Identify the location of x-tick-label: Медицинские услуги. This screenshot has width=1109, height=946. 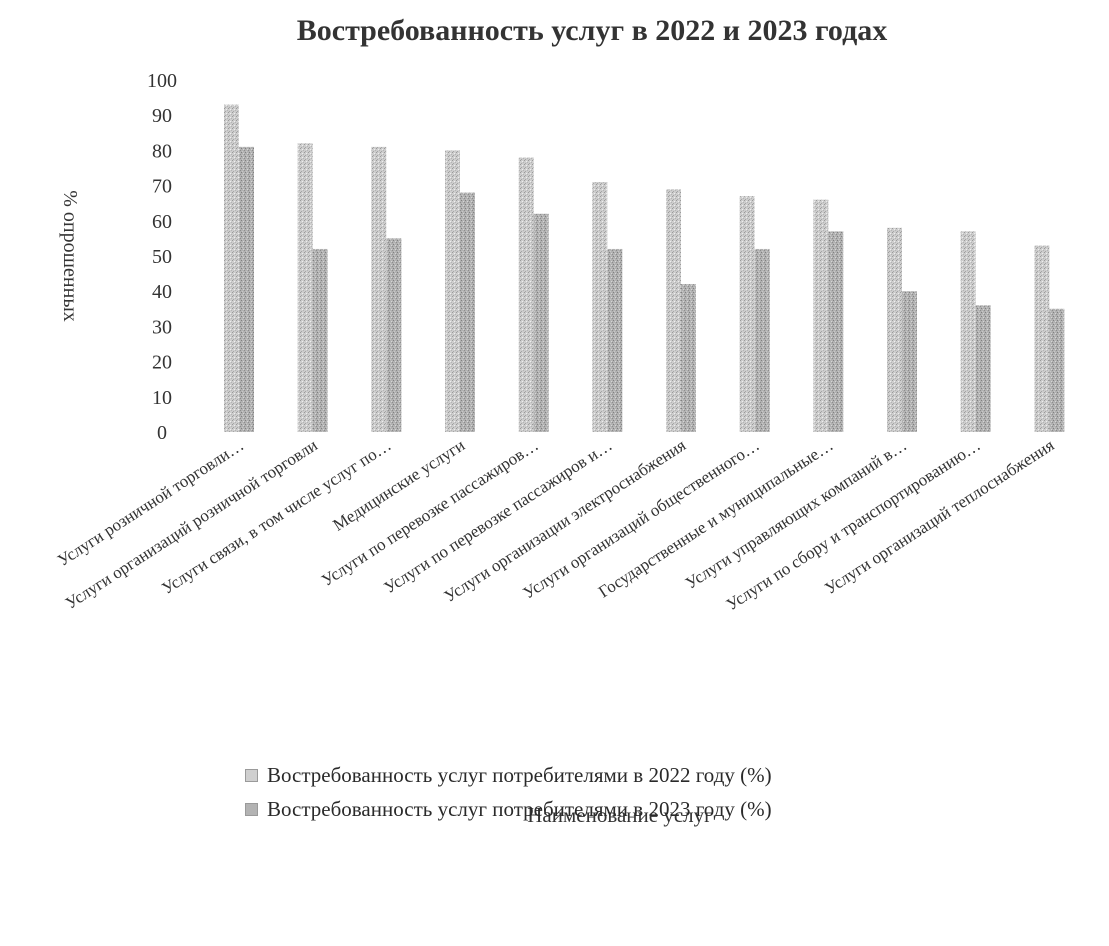
(398, 484).